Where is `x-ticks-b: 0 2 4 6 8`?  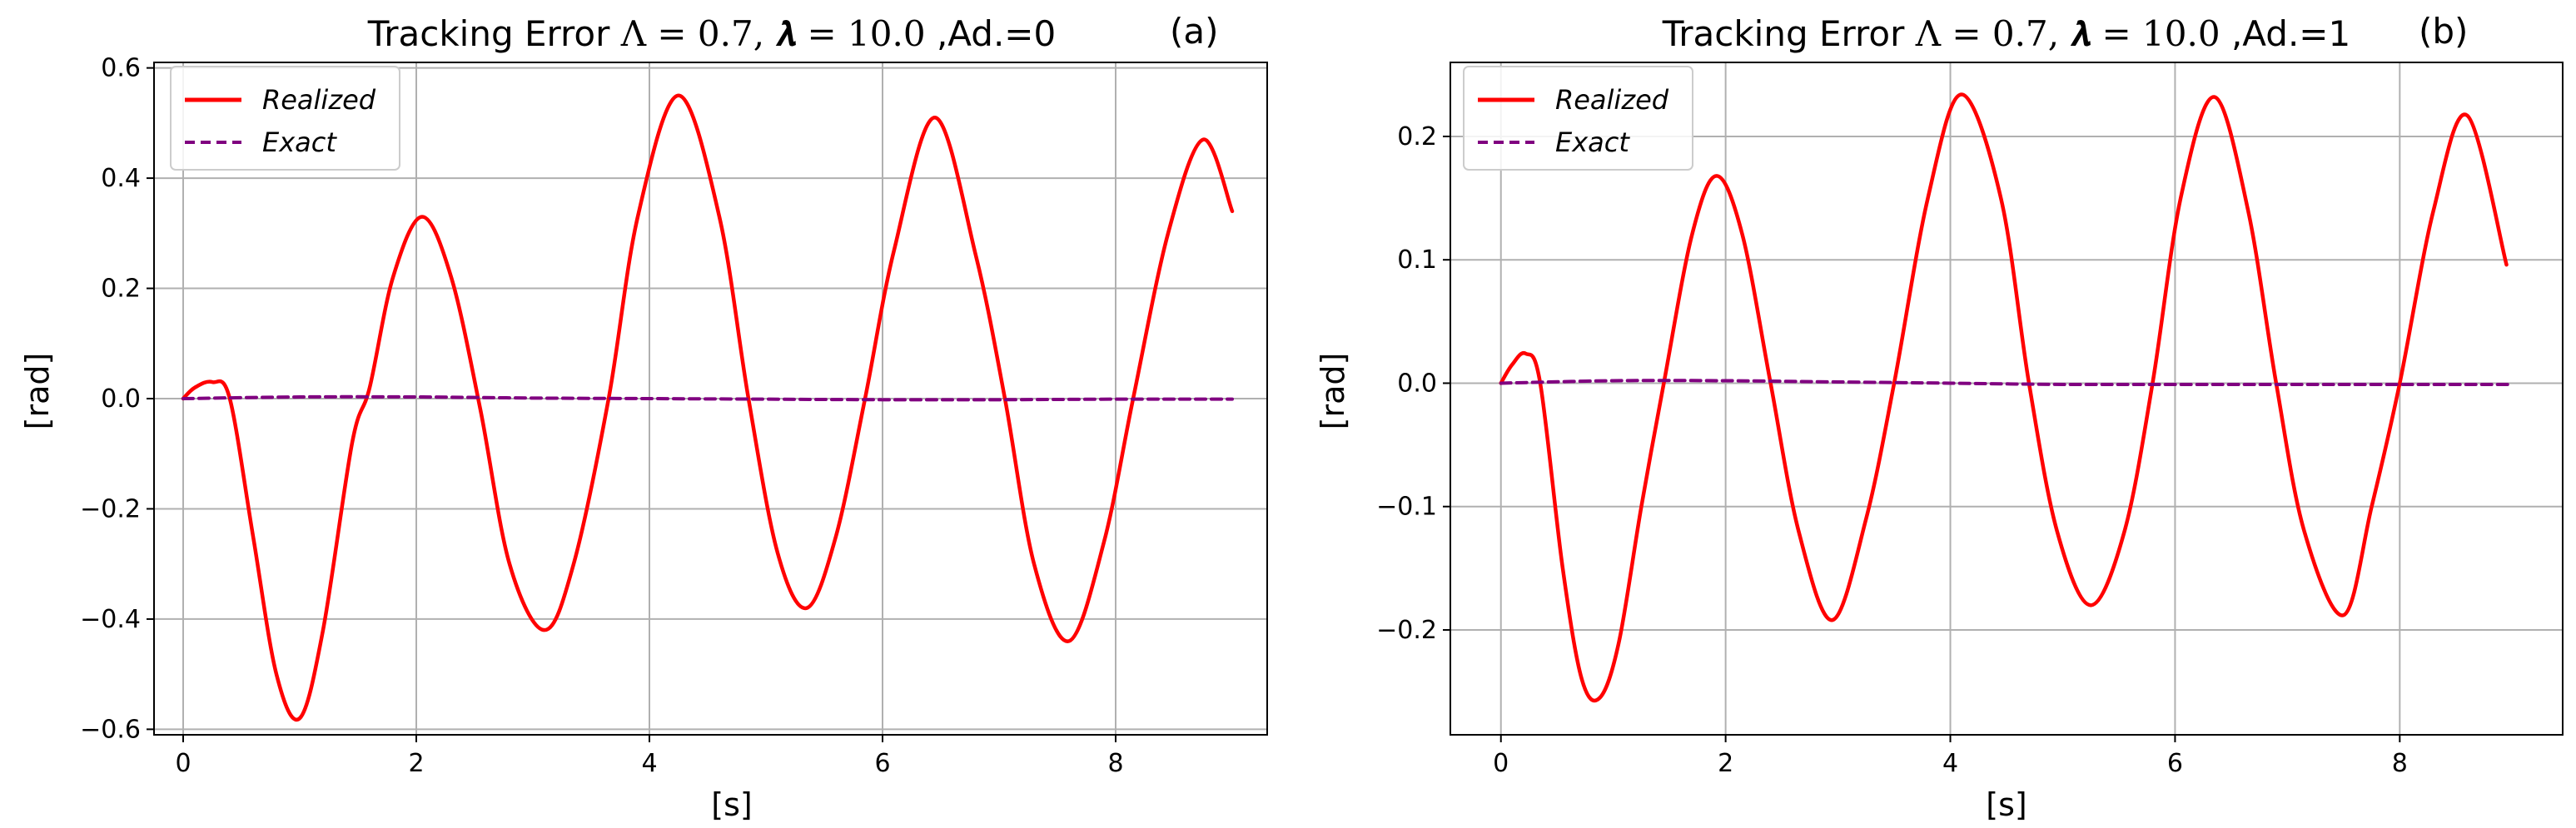
x-ticks-b: 0 2 4 6 8 is located at coordinates (1950, 756).